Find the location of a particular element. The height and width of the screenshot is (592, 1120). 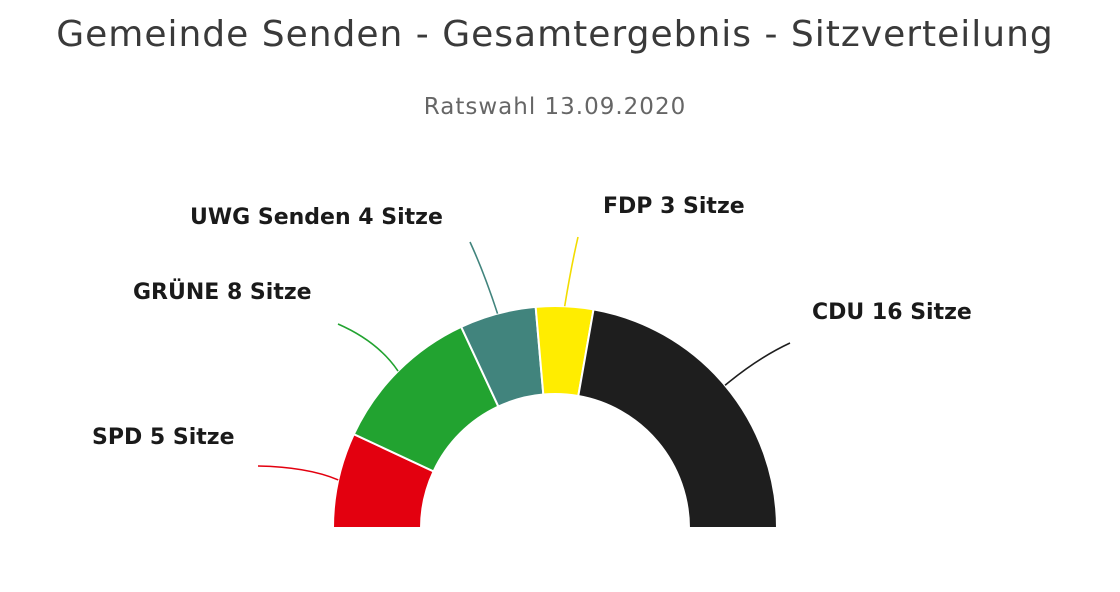

connector-spd is located at coordinates (298, 473).